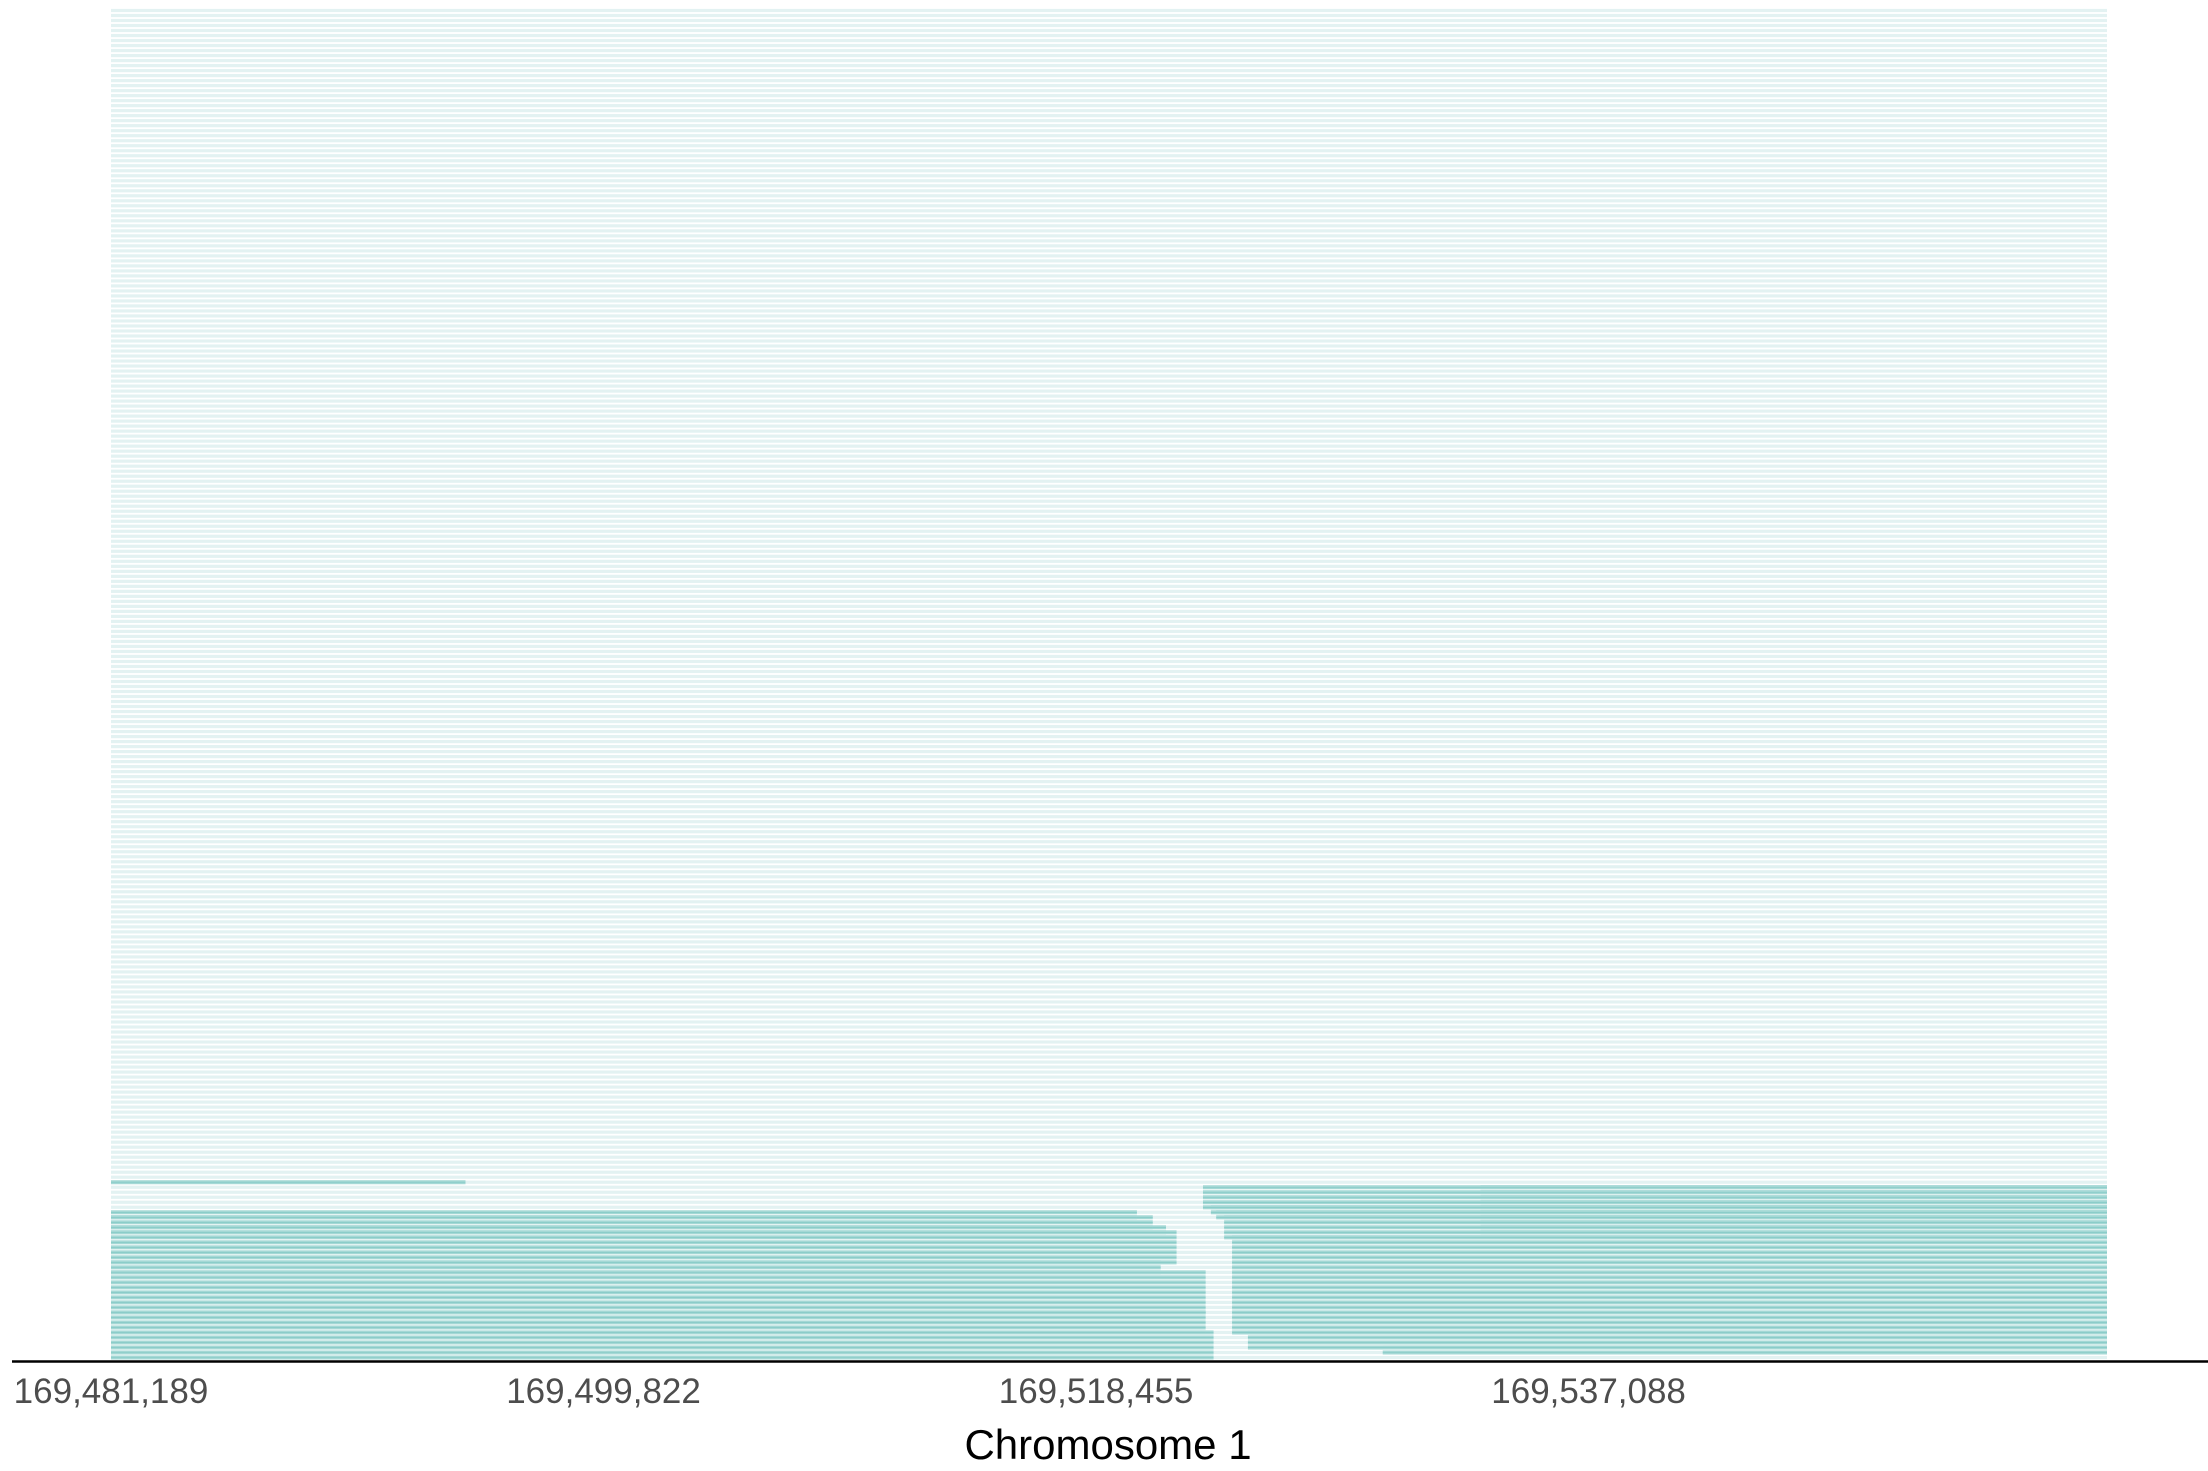 This screenshot has width=2208, height=1471. I want to click on x-tick-label: 169,518,455, so click(1096, 1391).